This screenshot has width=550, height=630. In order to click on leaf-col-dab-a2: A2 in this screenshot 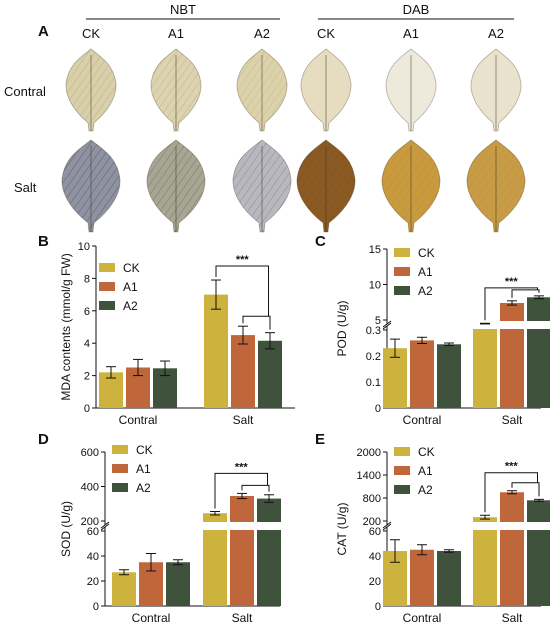, I will do `click(496, 33)`.